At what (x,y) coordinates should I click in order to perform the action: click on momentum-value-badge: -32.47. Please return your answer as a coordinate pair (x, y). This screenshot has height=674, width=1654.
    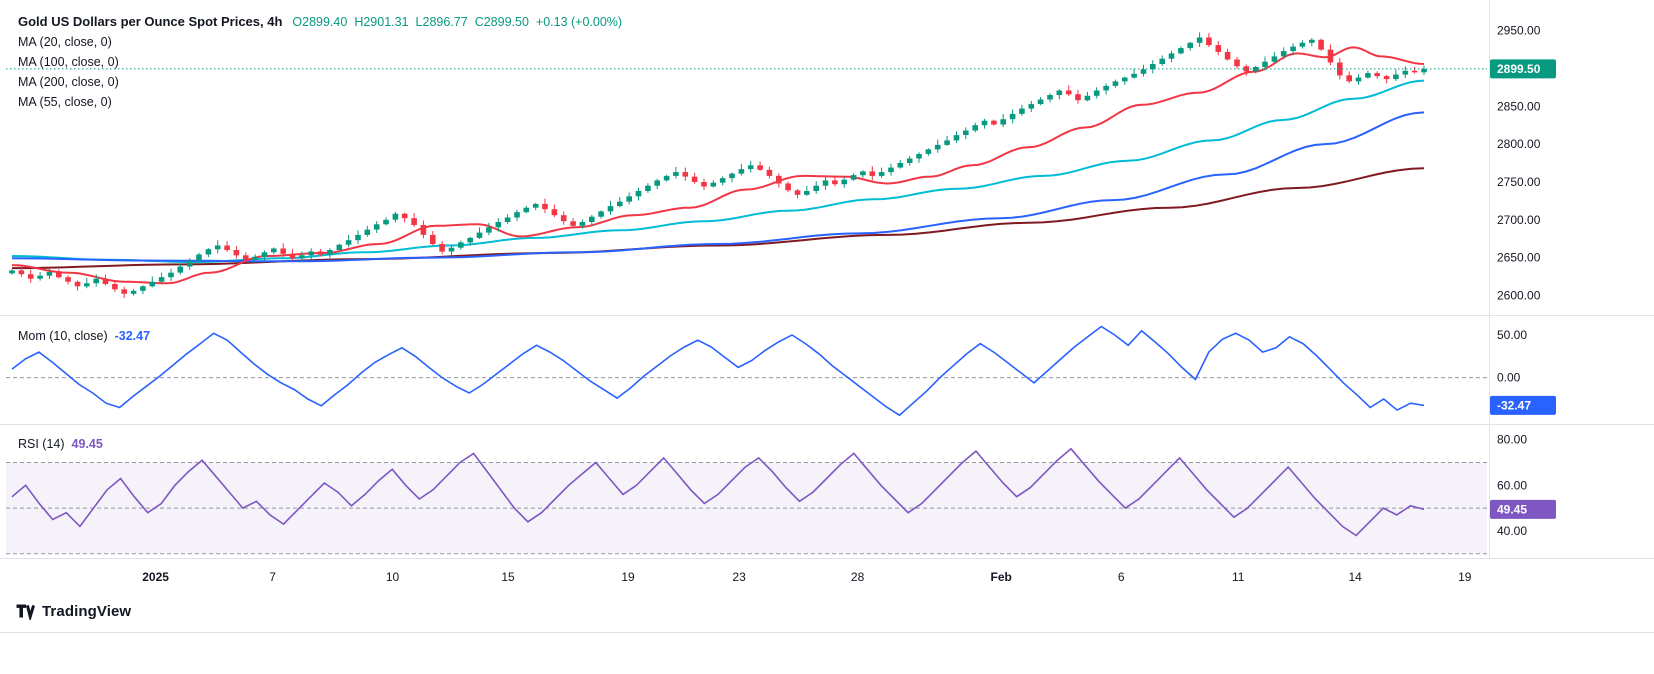
    Looking at the image, I should click on (1523, 405).